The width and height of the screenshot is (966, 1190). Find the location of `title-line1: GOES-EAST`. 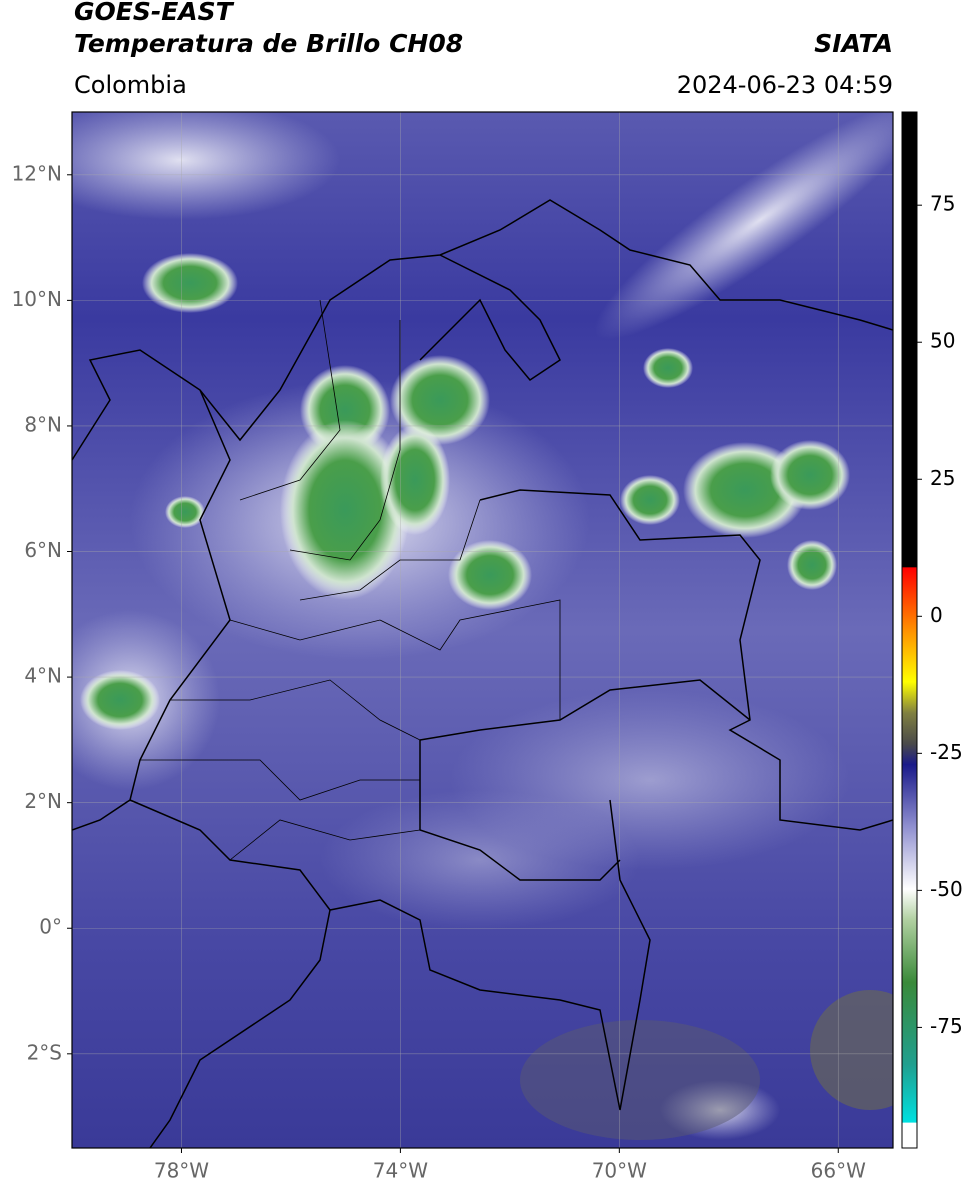

title-line1: GOES-EAST is located at coordinates (154, 13).